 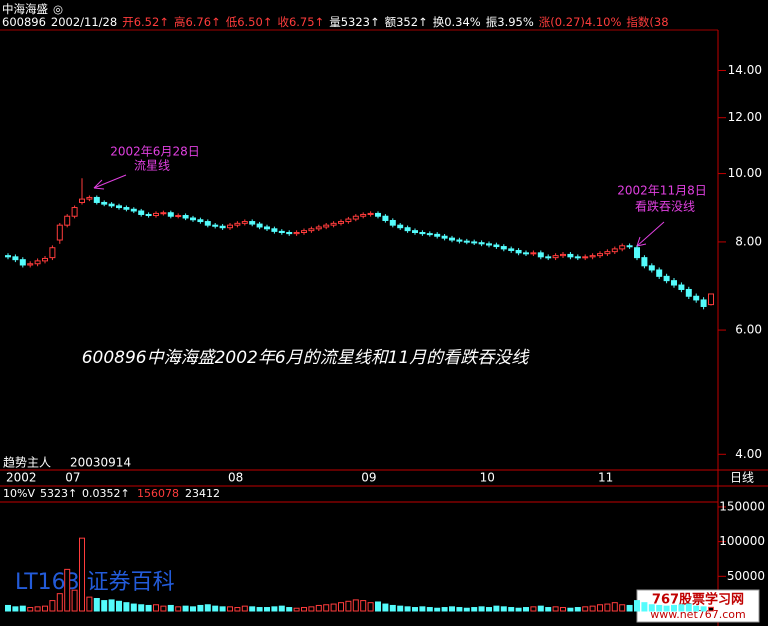 What do you see at coordinates (27, 463) in the screenshot?
I see `indicator-title: 趋势主人` at bounding box center [27, 463].